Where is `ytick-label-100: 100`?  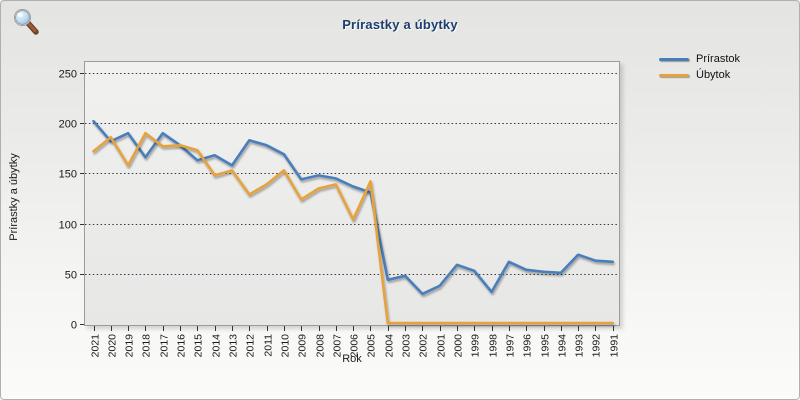 ytick-label-100: 100 is located at coordinates (68, 226).